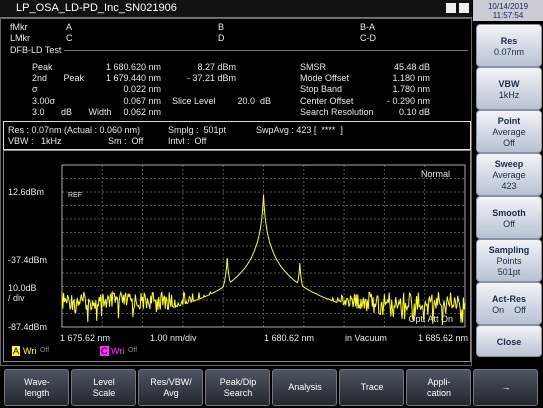 This screenshot has height=408, width=543. What do you see at coordinates (238, 381) in the screenshot?
I see `softkey-text: Peak/Dip` at bounding box center [238, 381].